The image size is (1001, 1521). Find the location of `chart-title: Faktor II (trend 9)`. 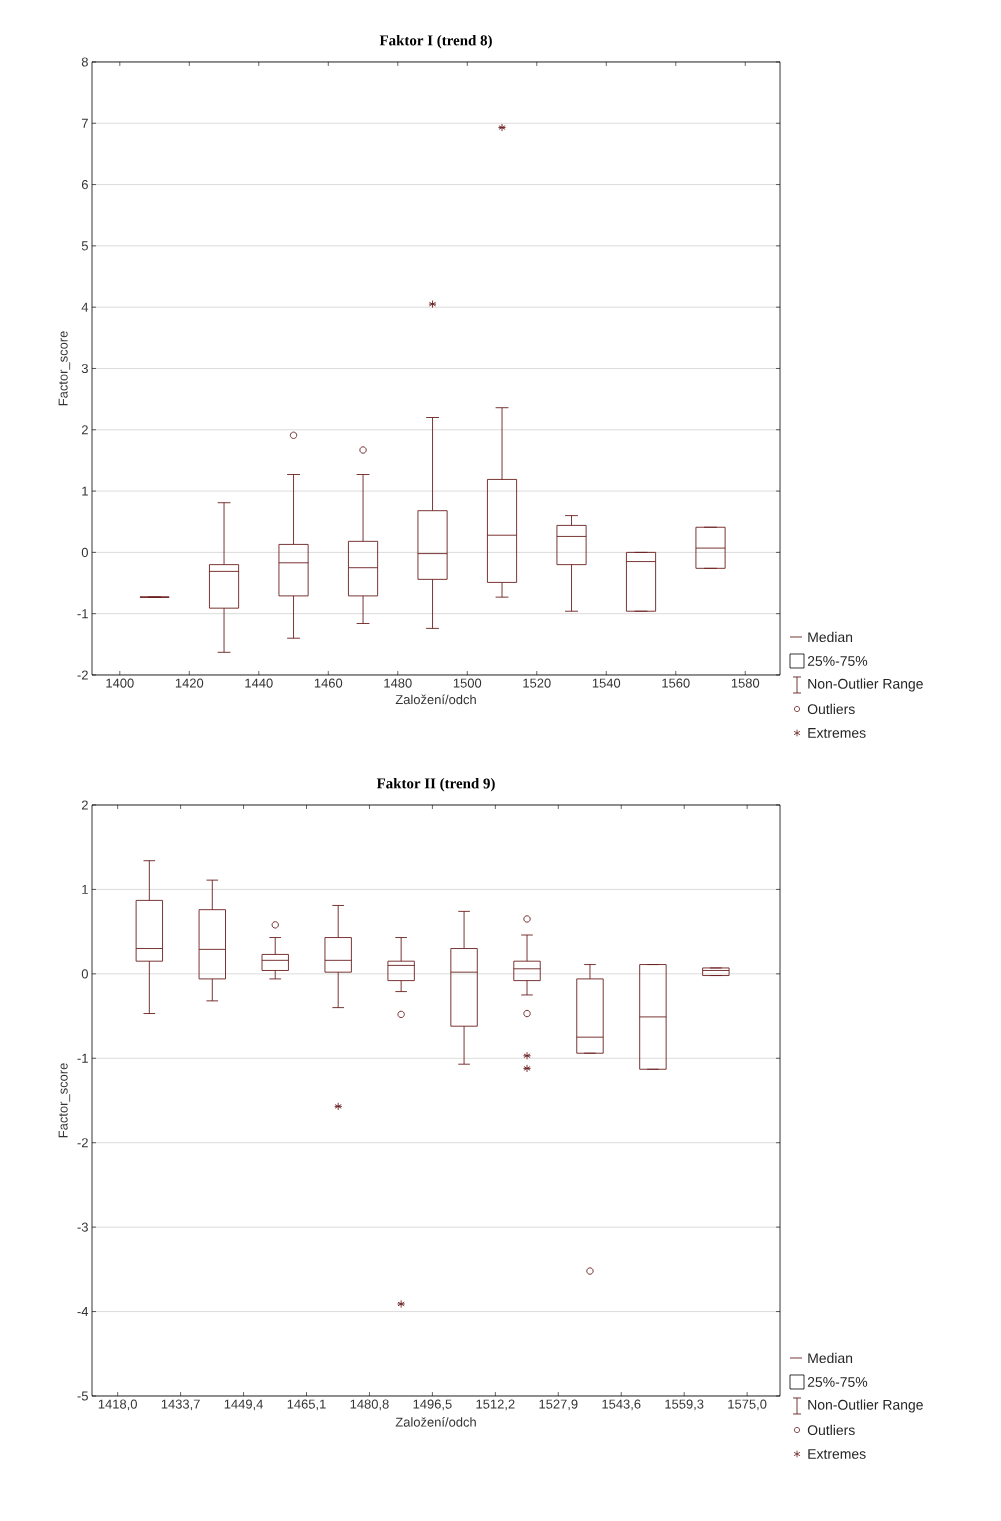

chart-title: Faktor II (trend 9) is located at coordinates (435, 784).